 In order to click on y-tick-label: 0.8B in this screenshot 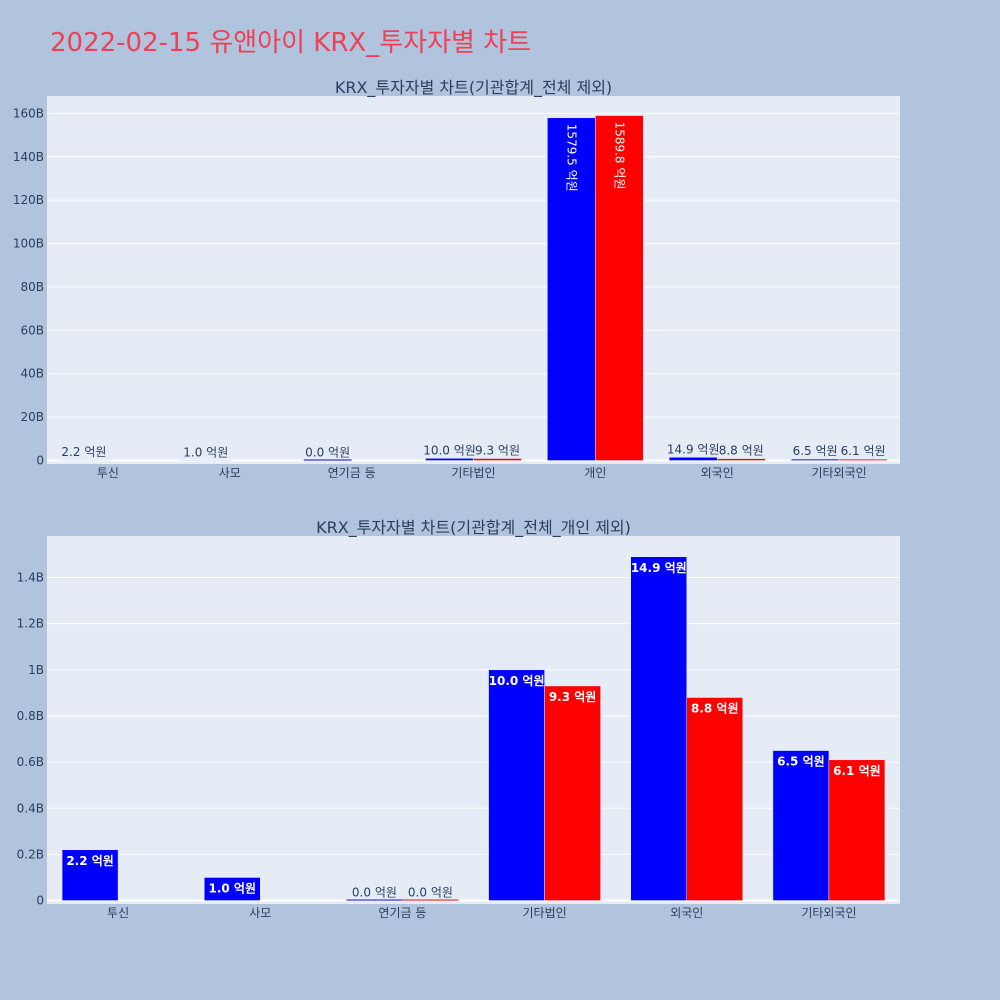, I will do `click(30, 716)`.